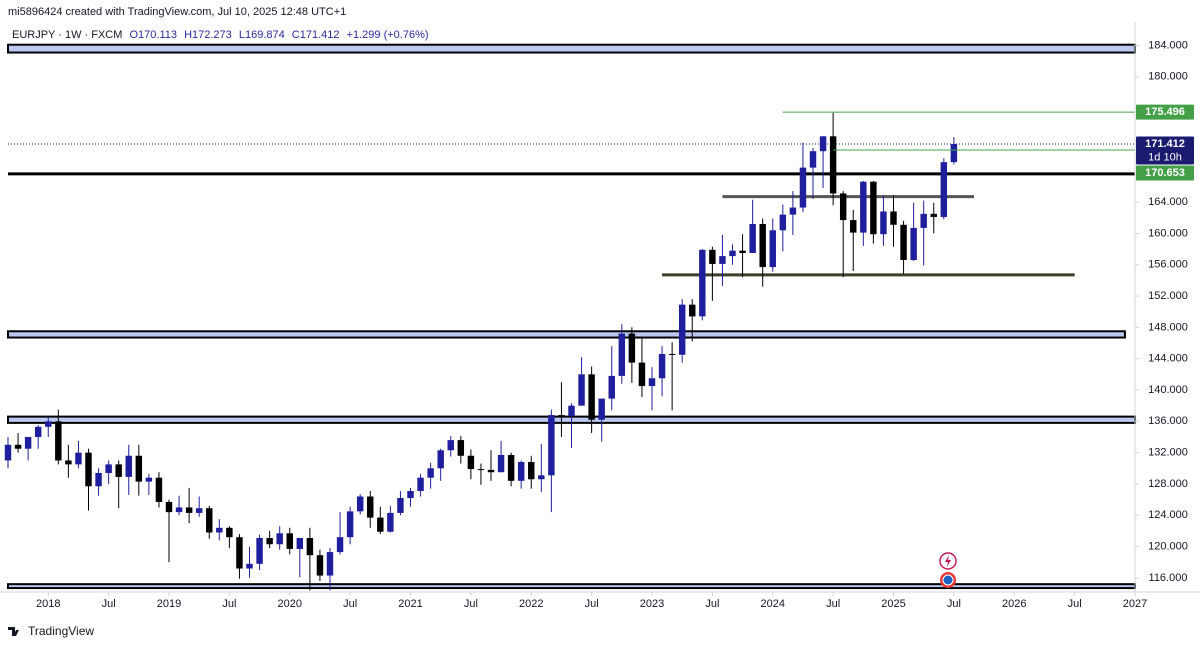  I want to click on x-tick-label: 2022, so click(531, 604).